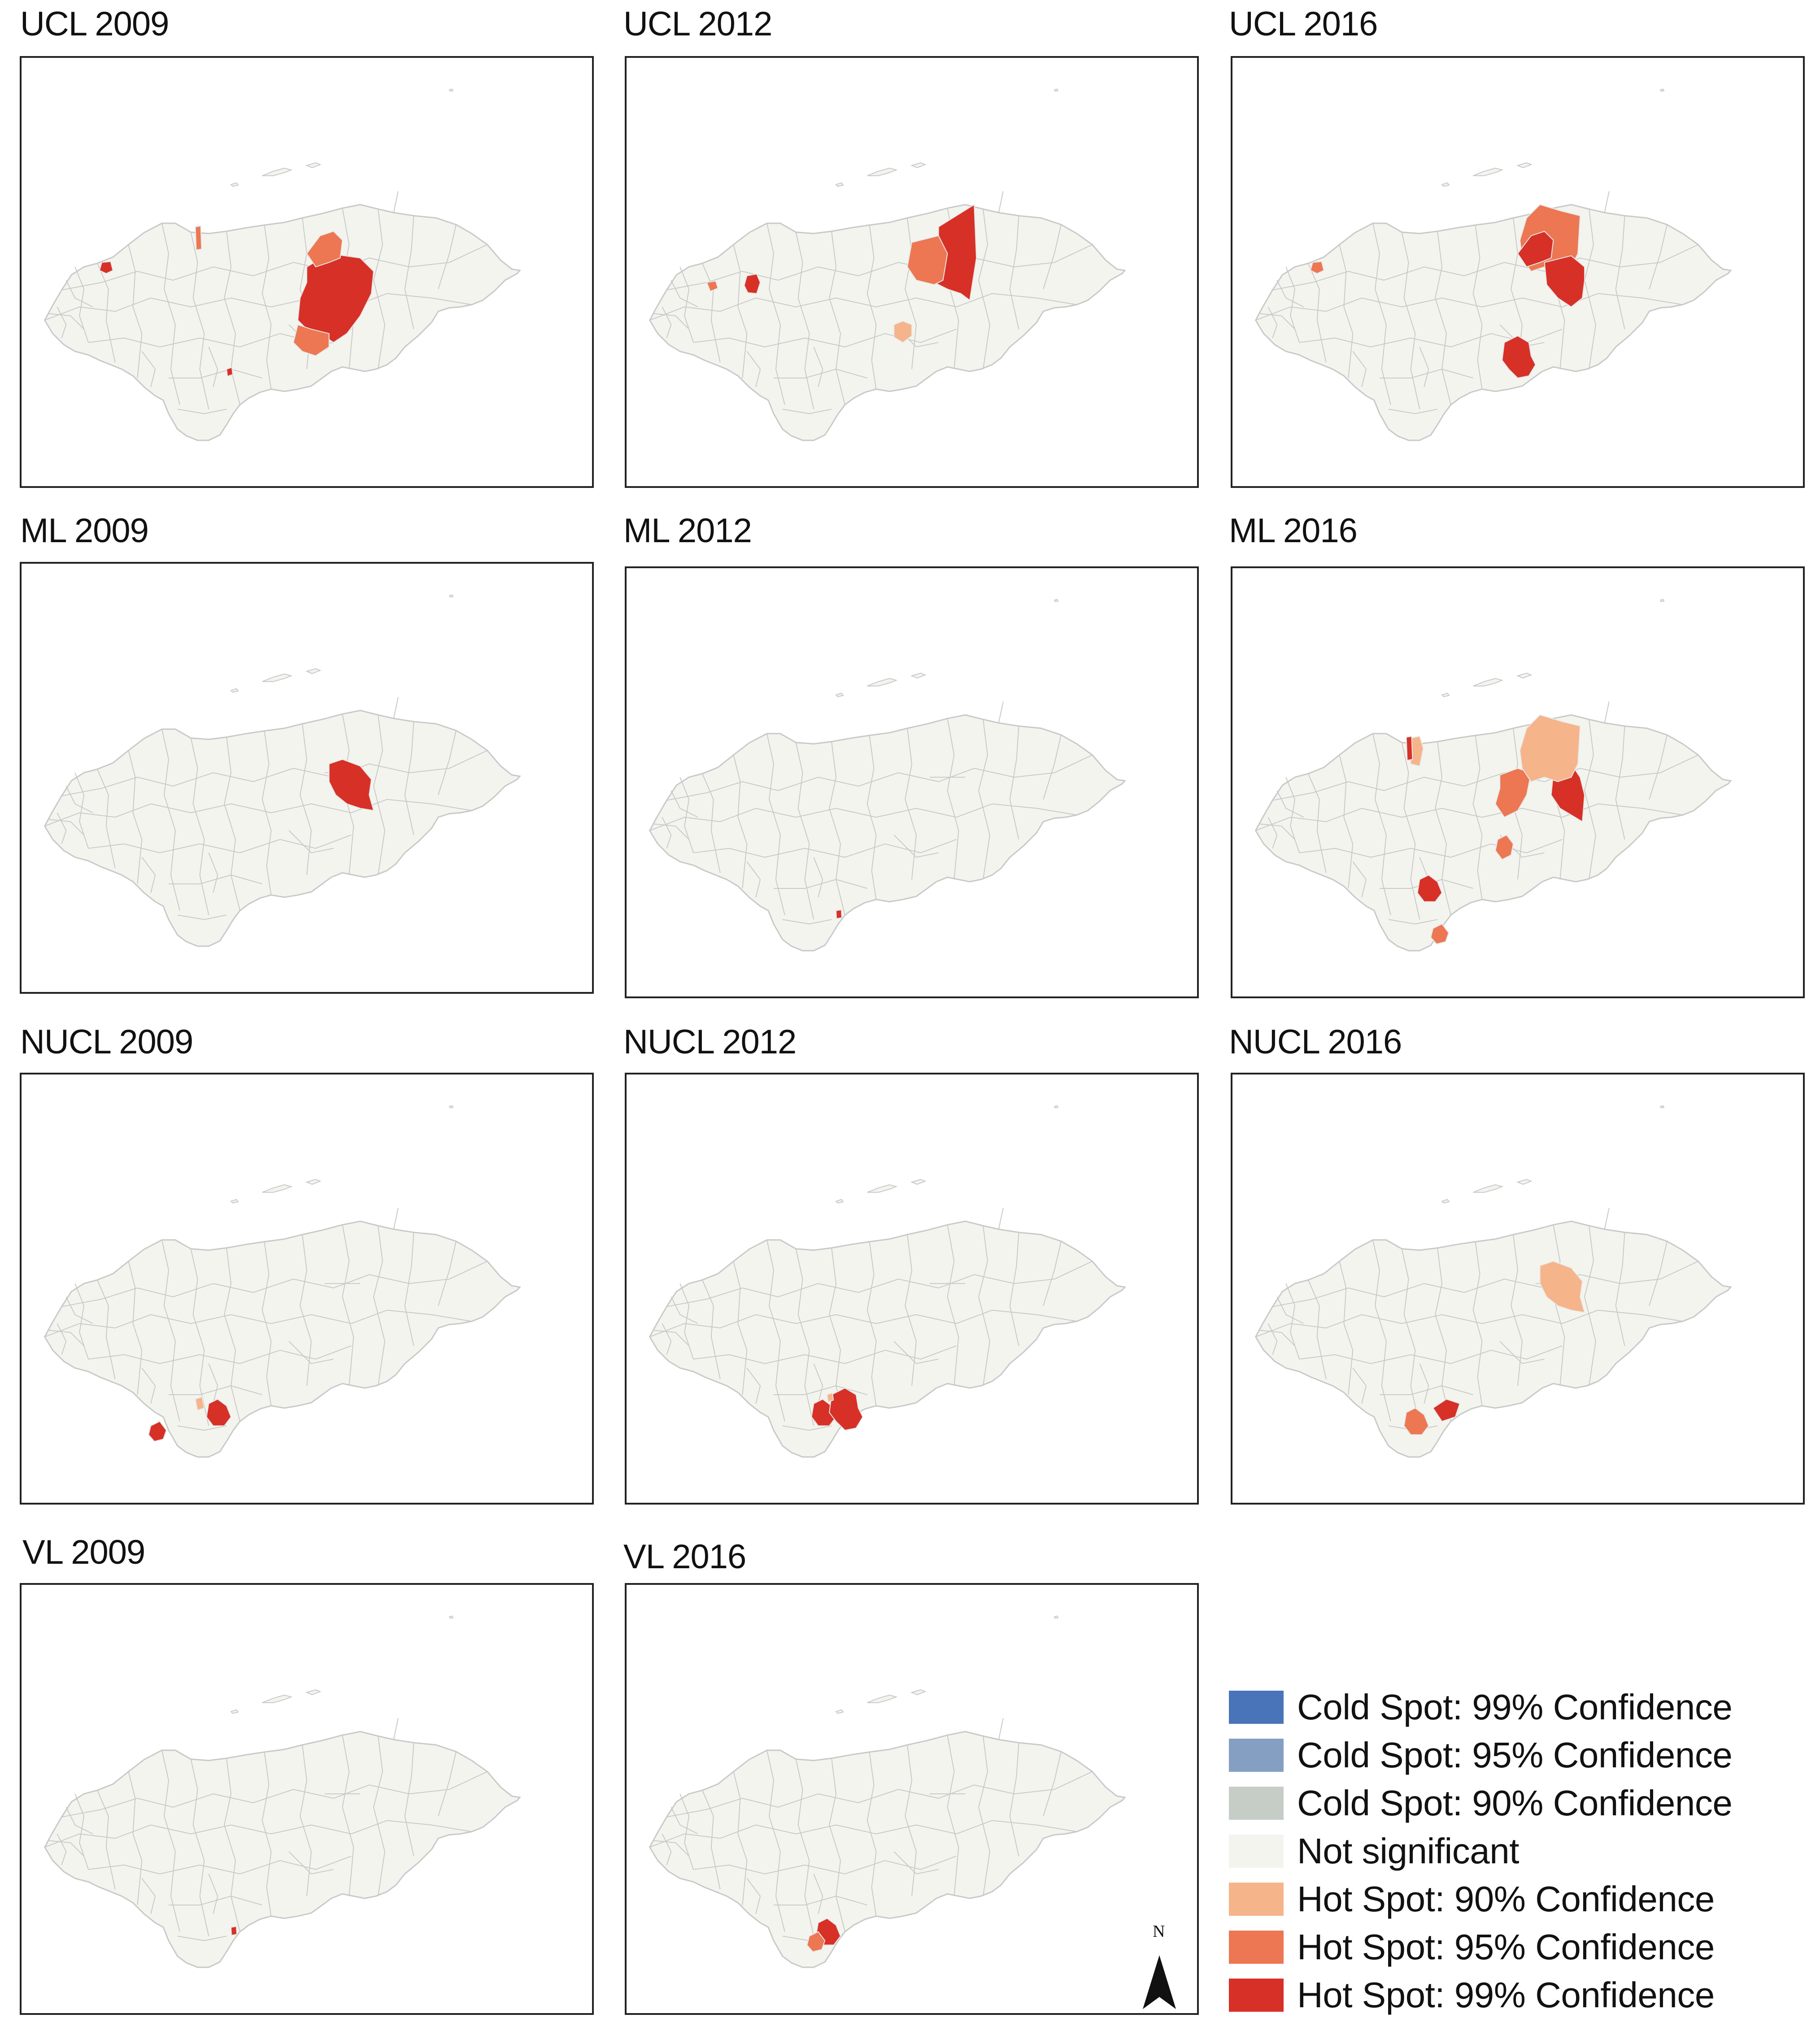 The height and width of the screenshot is (2027, 1820). I want to click on legend-label: Cold Spot: 95% Confidence, so click(1515, 1755).